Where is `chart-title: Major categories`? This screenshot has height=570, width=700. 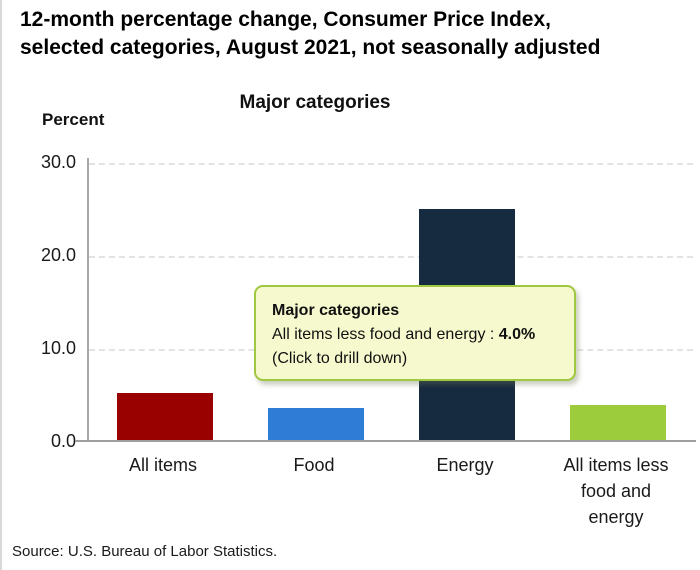
chart-title: Major categories is located at coordinates (315, 102).